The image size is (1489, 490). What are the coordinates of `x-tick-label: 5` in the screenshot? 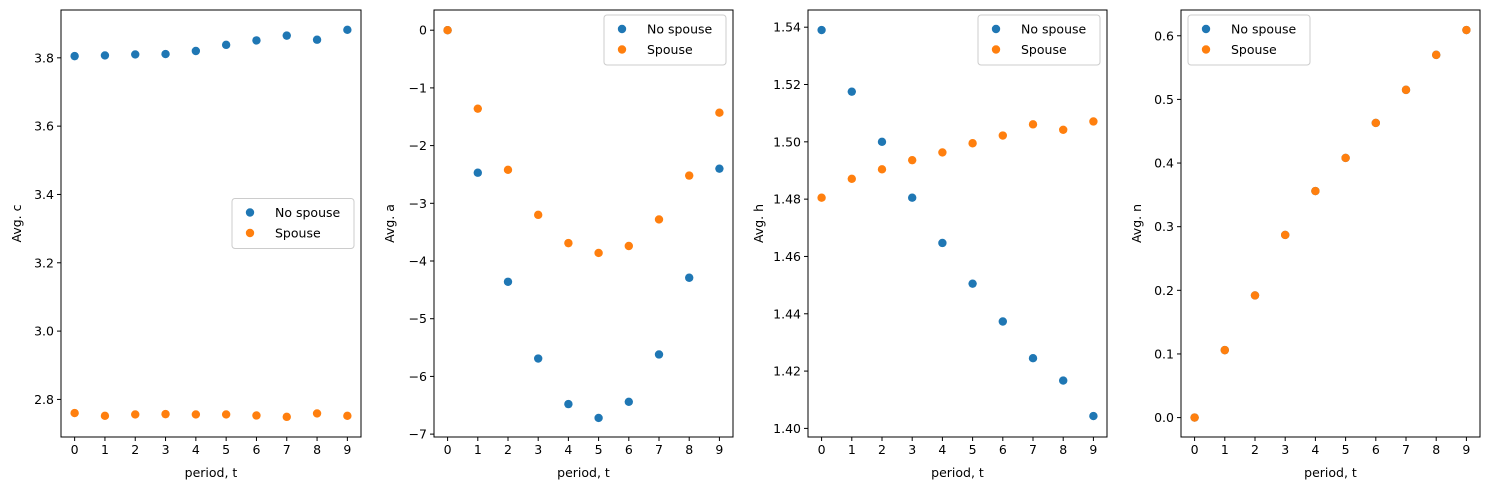 It's located at (973, 449).